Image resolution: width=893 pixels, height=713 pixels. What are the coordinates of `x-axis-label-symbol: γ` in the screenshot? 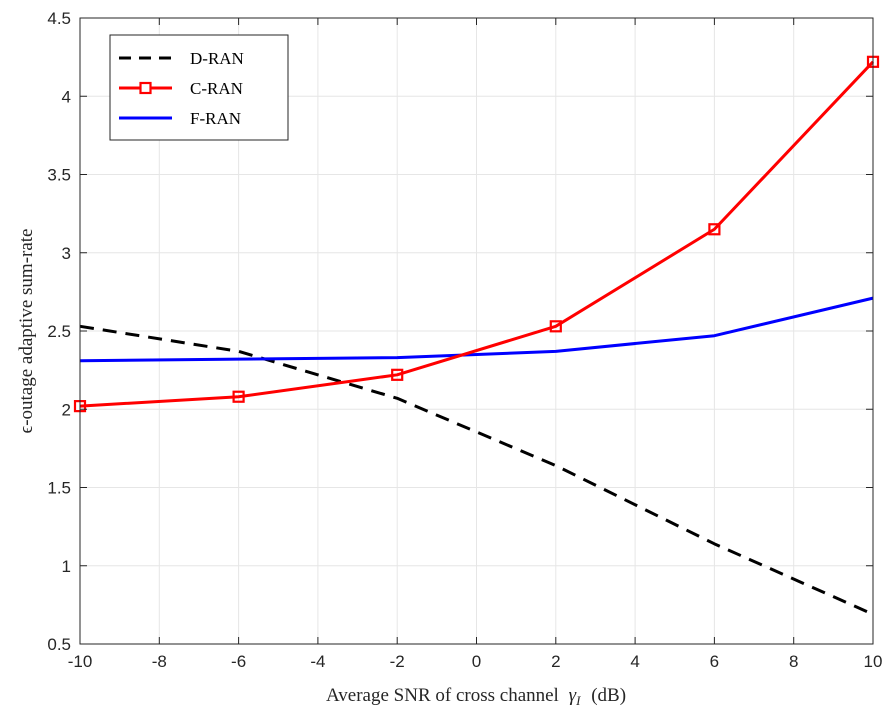 It's located at (573, 695).